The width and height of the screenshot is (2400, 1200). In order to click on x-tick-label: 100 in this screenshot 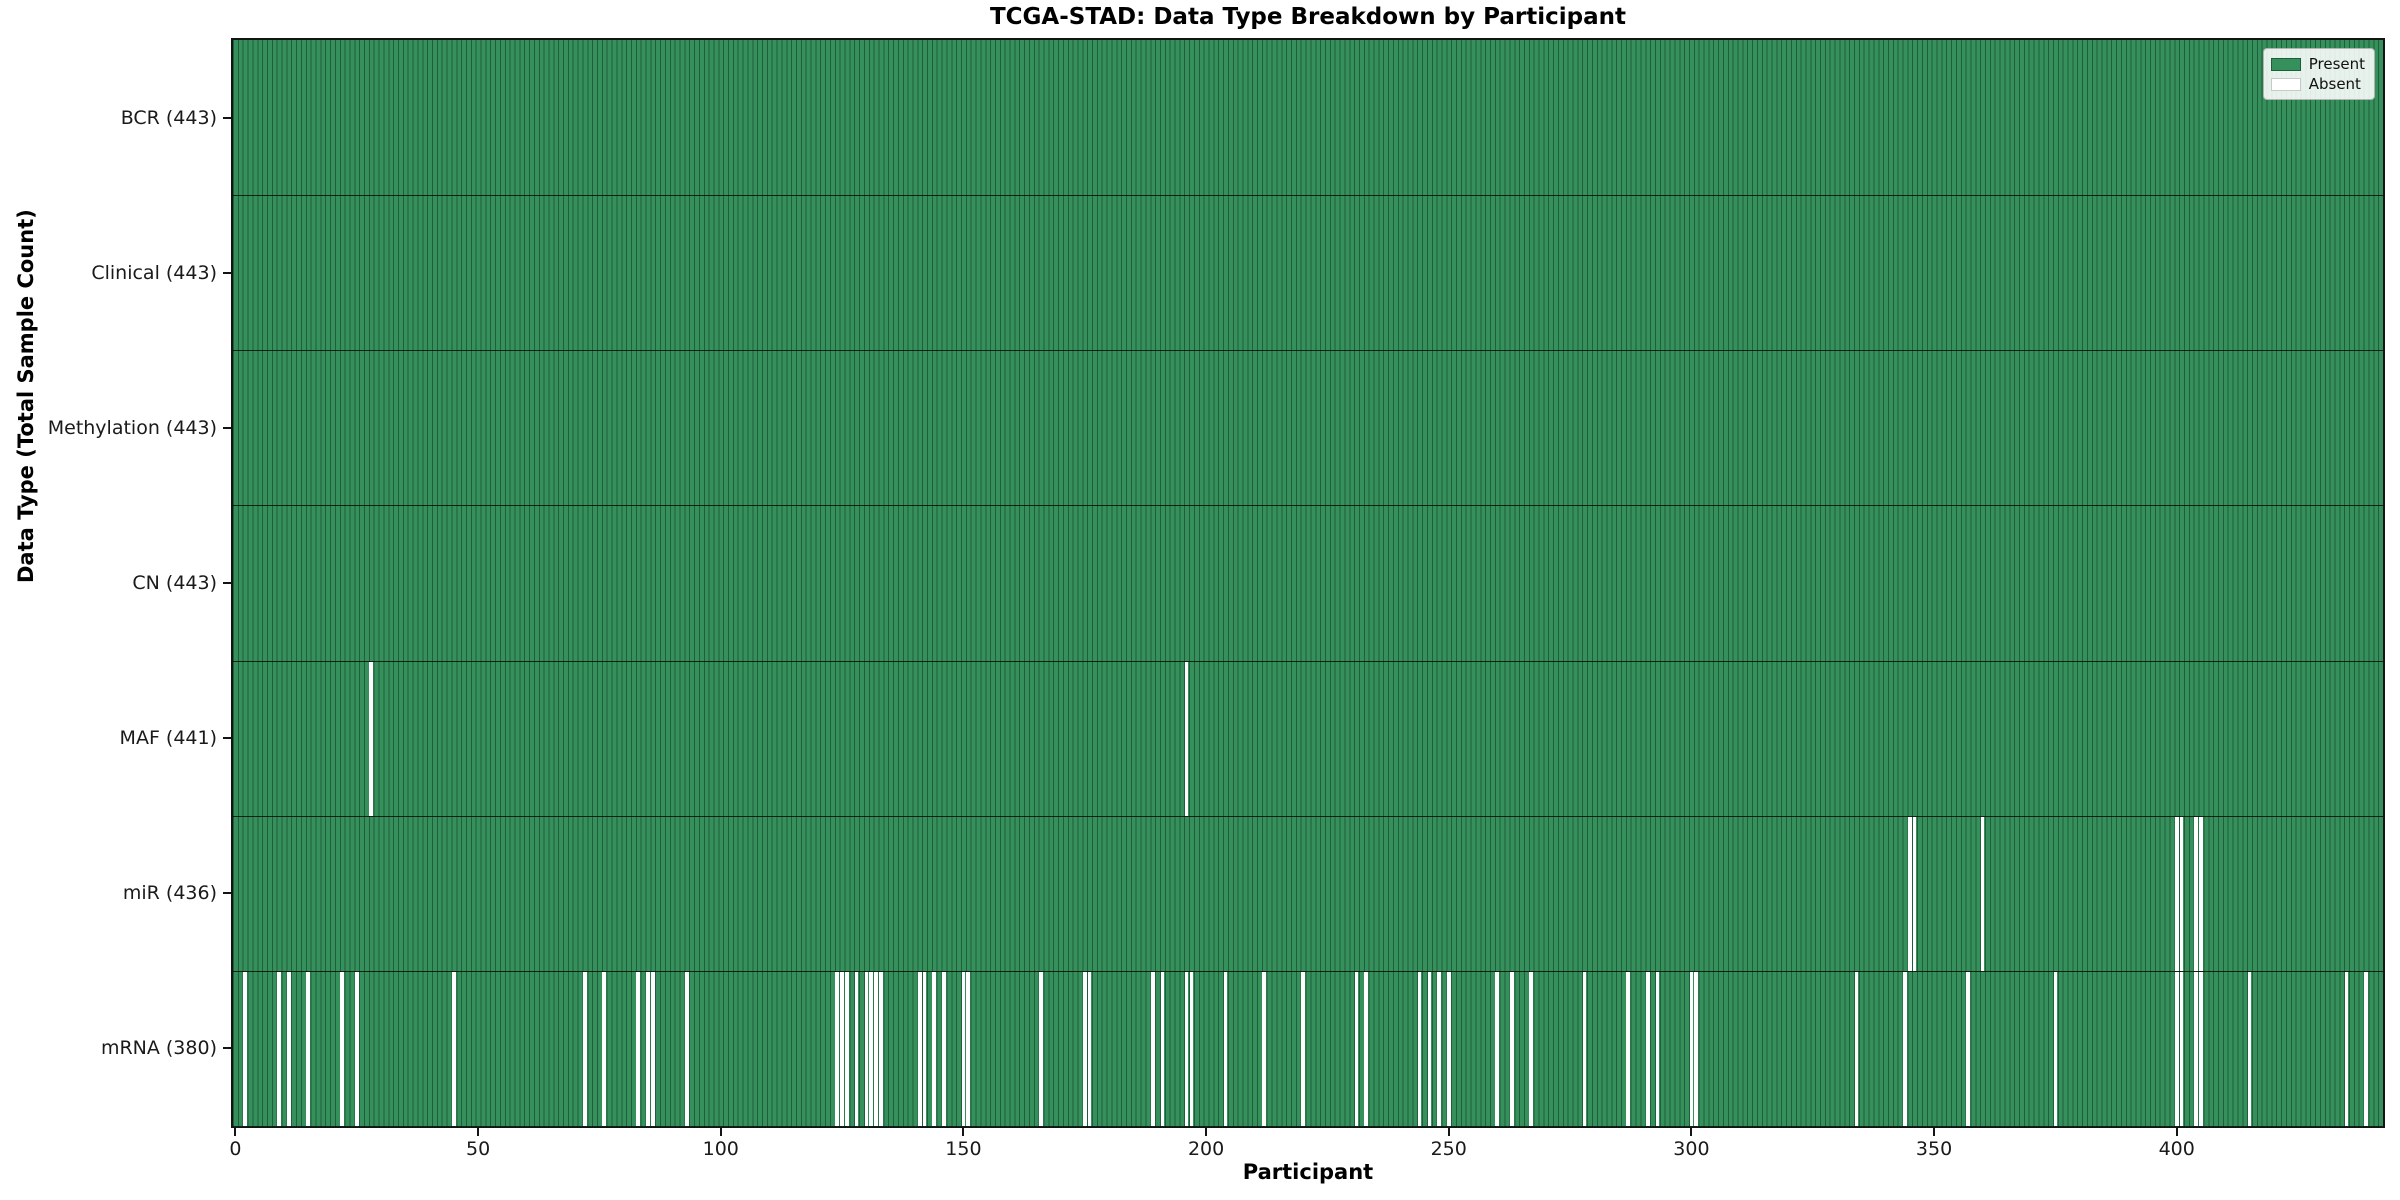, I will do `click(720, 1149)`.